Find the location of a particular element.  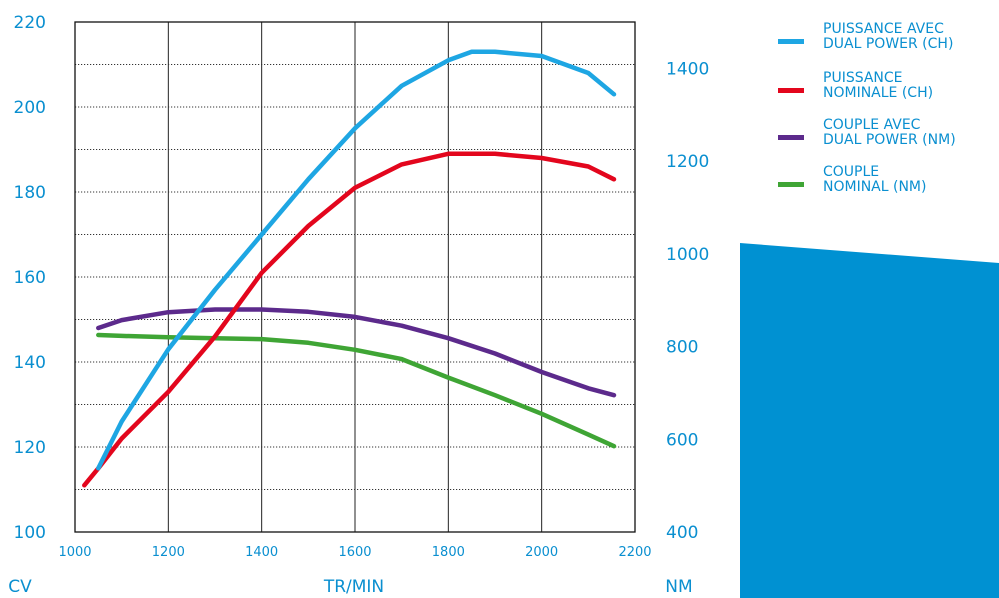

left-axis-ticks: 100 120 140 160 180 200 220 is located at coordinates (30, 278).